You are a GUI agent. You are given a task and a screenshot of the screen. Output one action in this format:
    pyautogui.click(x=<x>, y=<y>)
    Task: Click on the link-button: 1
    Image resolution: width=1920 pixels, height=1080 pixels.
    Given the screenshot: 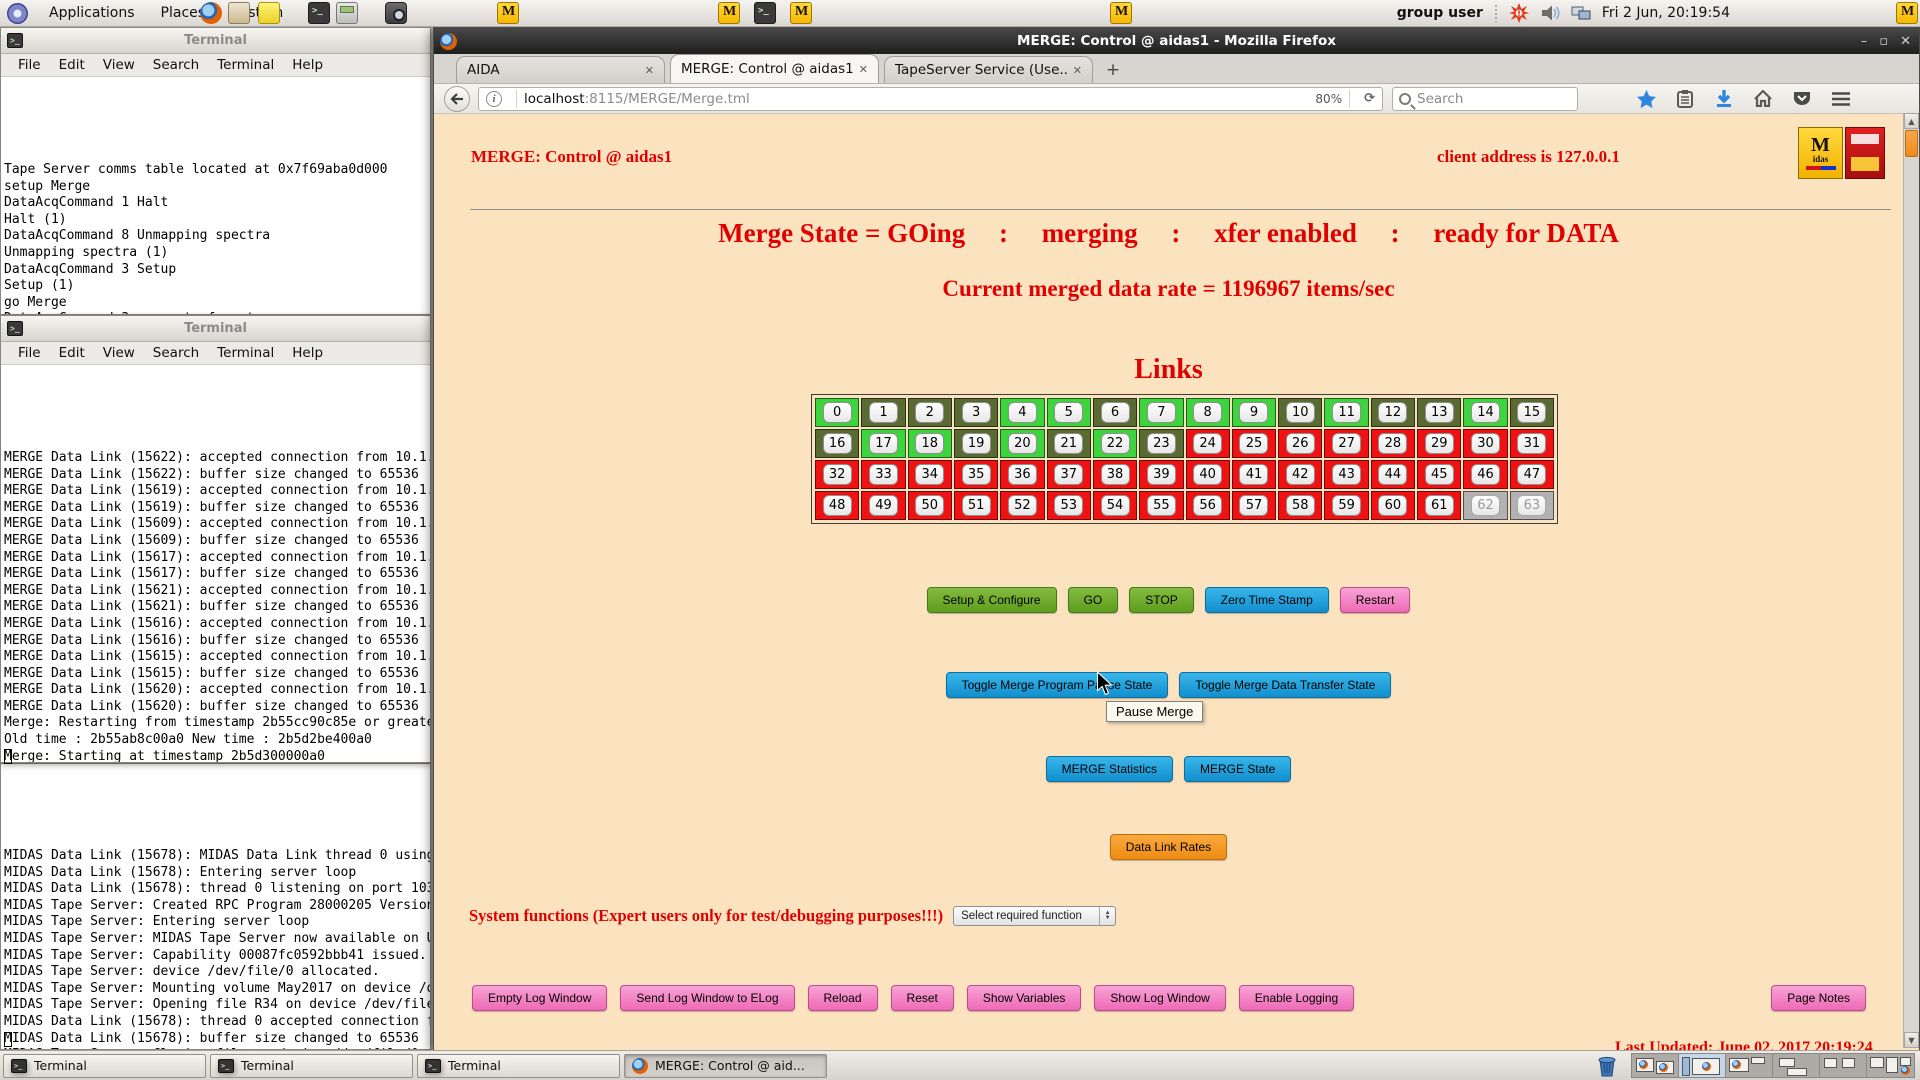 What is the action you would take?
    pyautogui.click(x=883, y=412)
    